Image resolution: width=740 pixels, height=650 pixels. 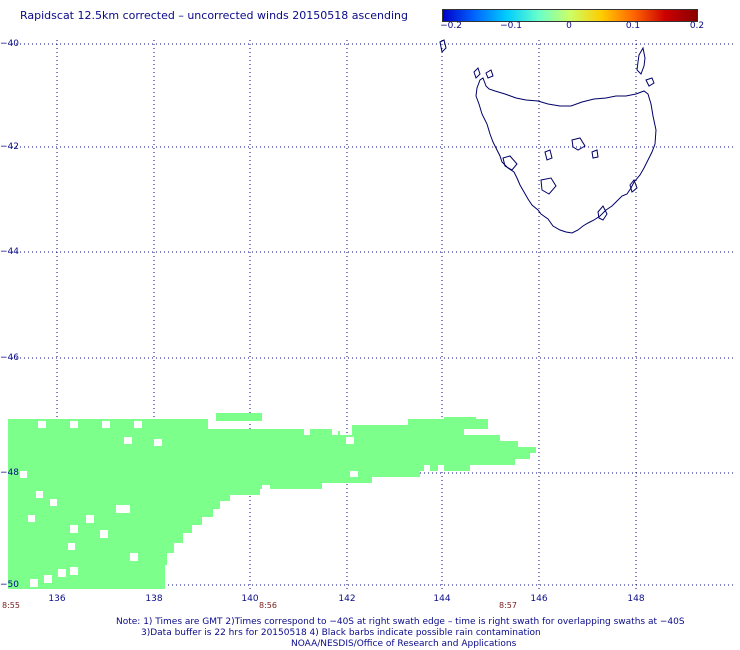 I want to click on time-label: 8:55, so click(x=11, y=605).